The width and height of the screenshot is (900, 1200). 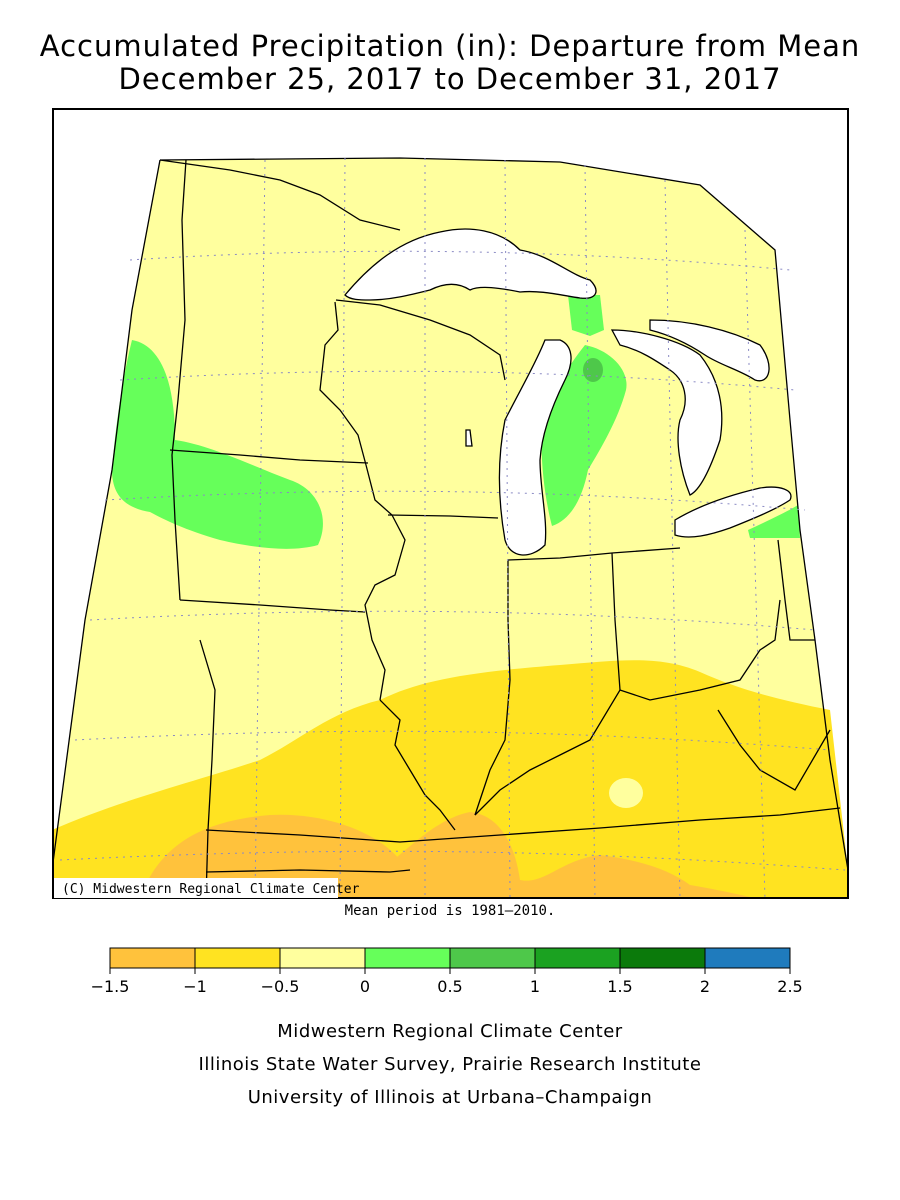 I want to click on lake-huron, so click(x=666, y=412).